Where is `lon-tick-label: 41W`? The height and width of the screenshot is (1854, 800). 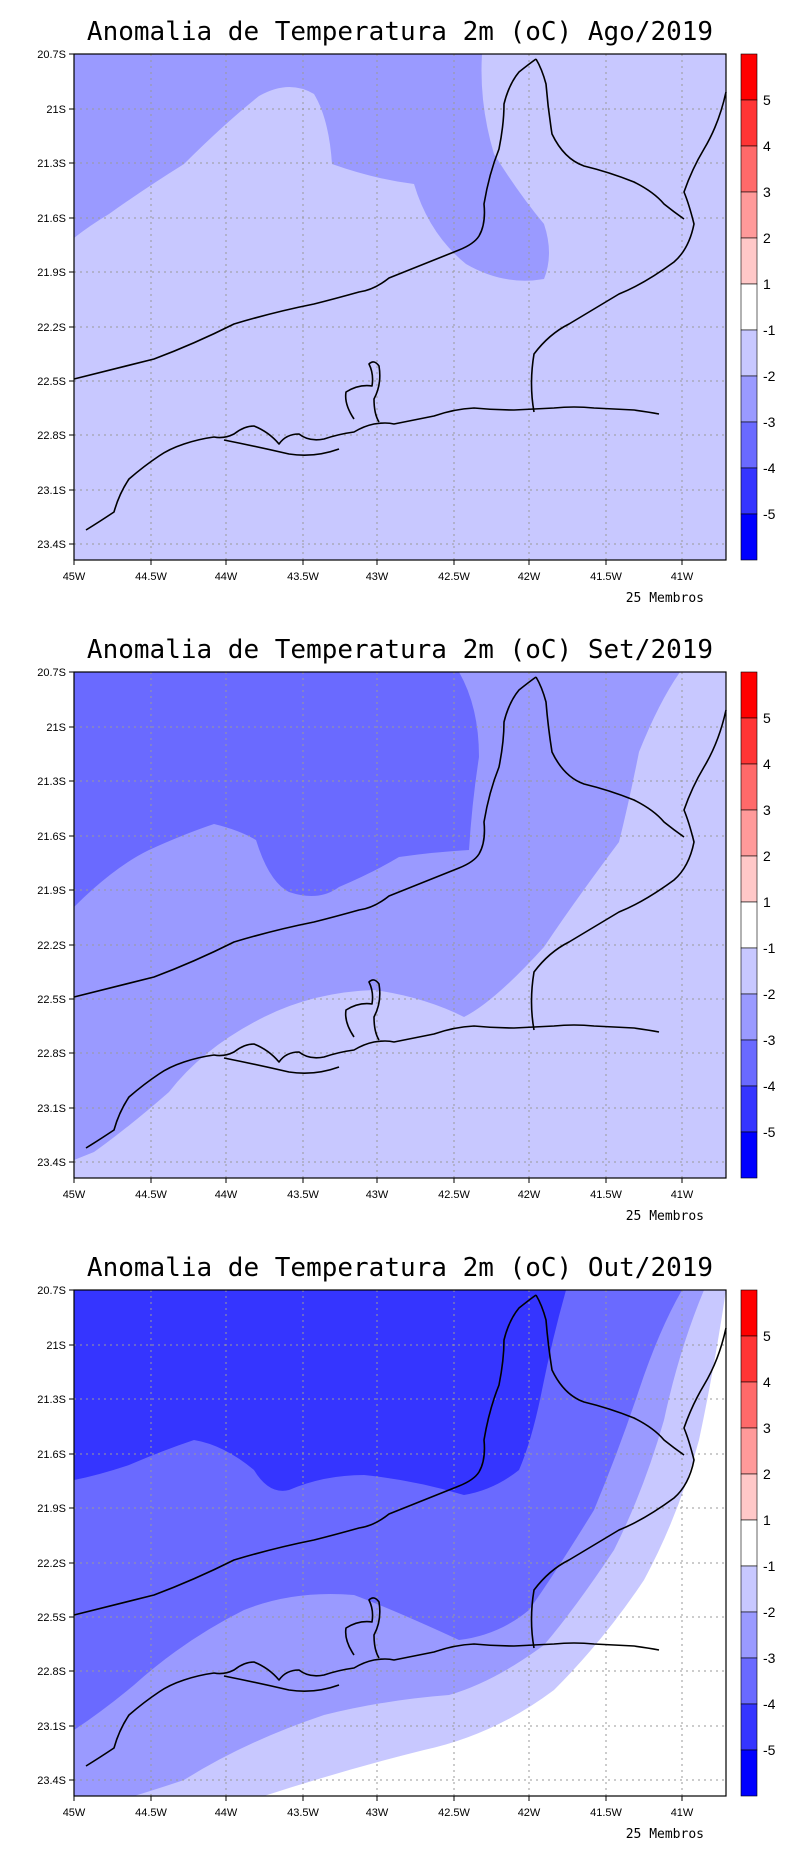 lon-tick-label: 41W is located at coordinates (682, 1195).